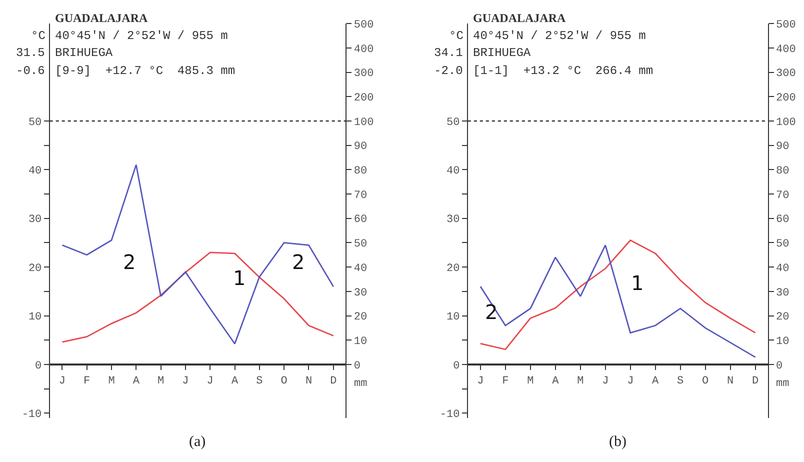 Image resolution: width=804 pixels, height=462 pixels. Describe the element at coordinates (563, 71) in the screenshot. I see `annotation: [1-1] +13.2 °C 266.4 mm` at that location.